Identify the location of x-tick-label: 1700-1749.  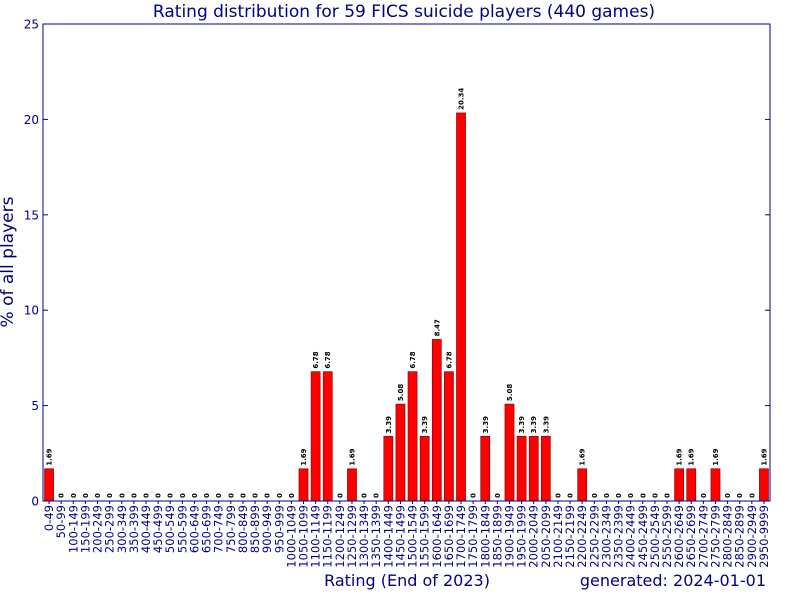
(461, 536).